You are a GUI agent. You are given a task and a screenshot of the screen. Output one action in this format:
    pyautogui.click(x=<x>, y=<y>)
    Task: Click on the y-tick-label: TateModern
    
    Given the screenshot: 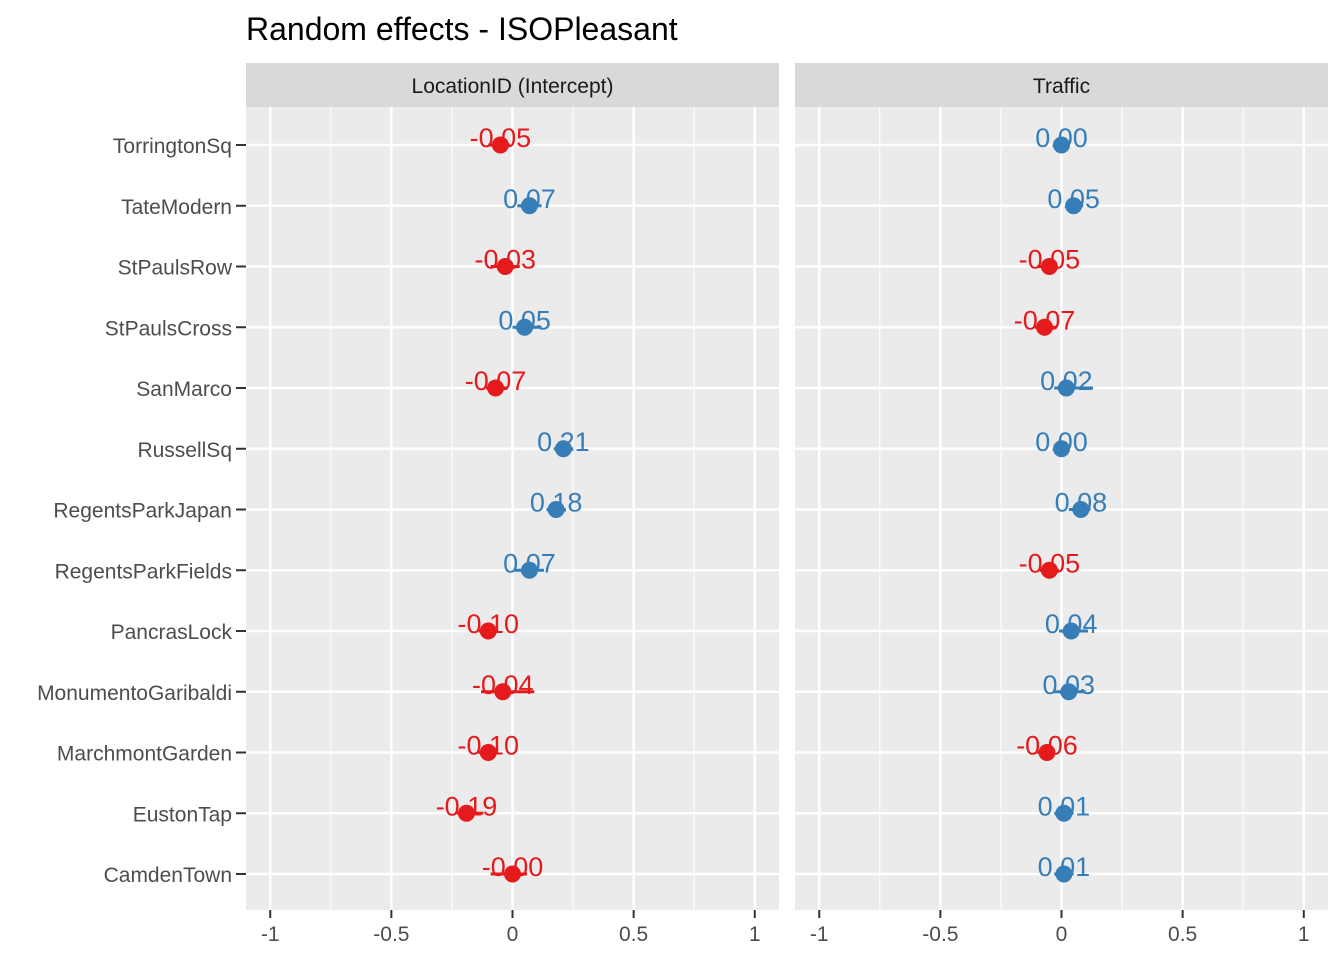 What is the action you would take?
    pyautogui.click(x=176, y=207)
    